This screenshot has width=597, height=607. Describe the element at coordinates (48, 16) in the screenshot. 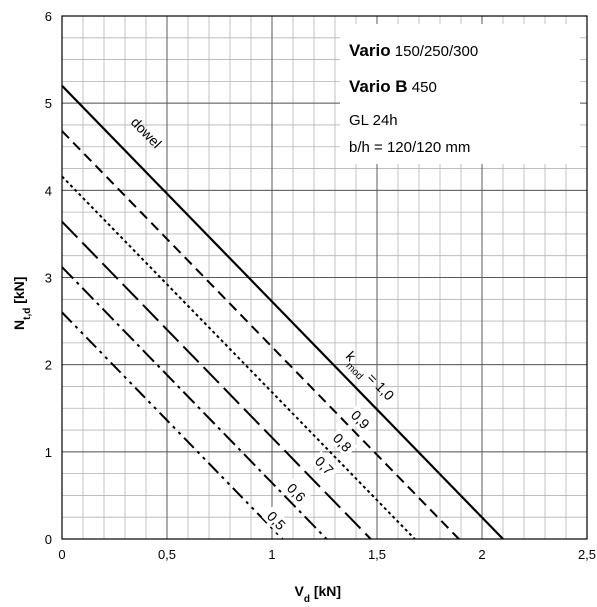

I see `y-tick-label: 6` at that location.